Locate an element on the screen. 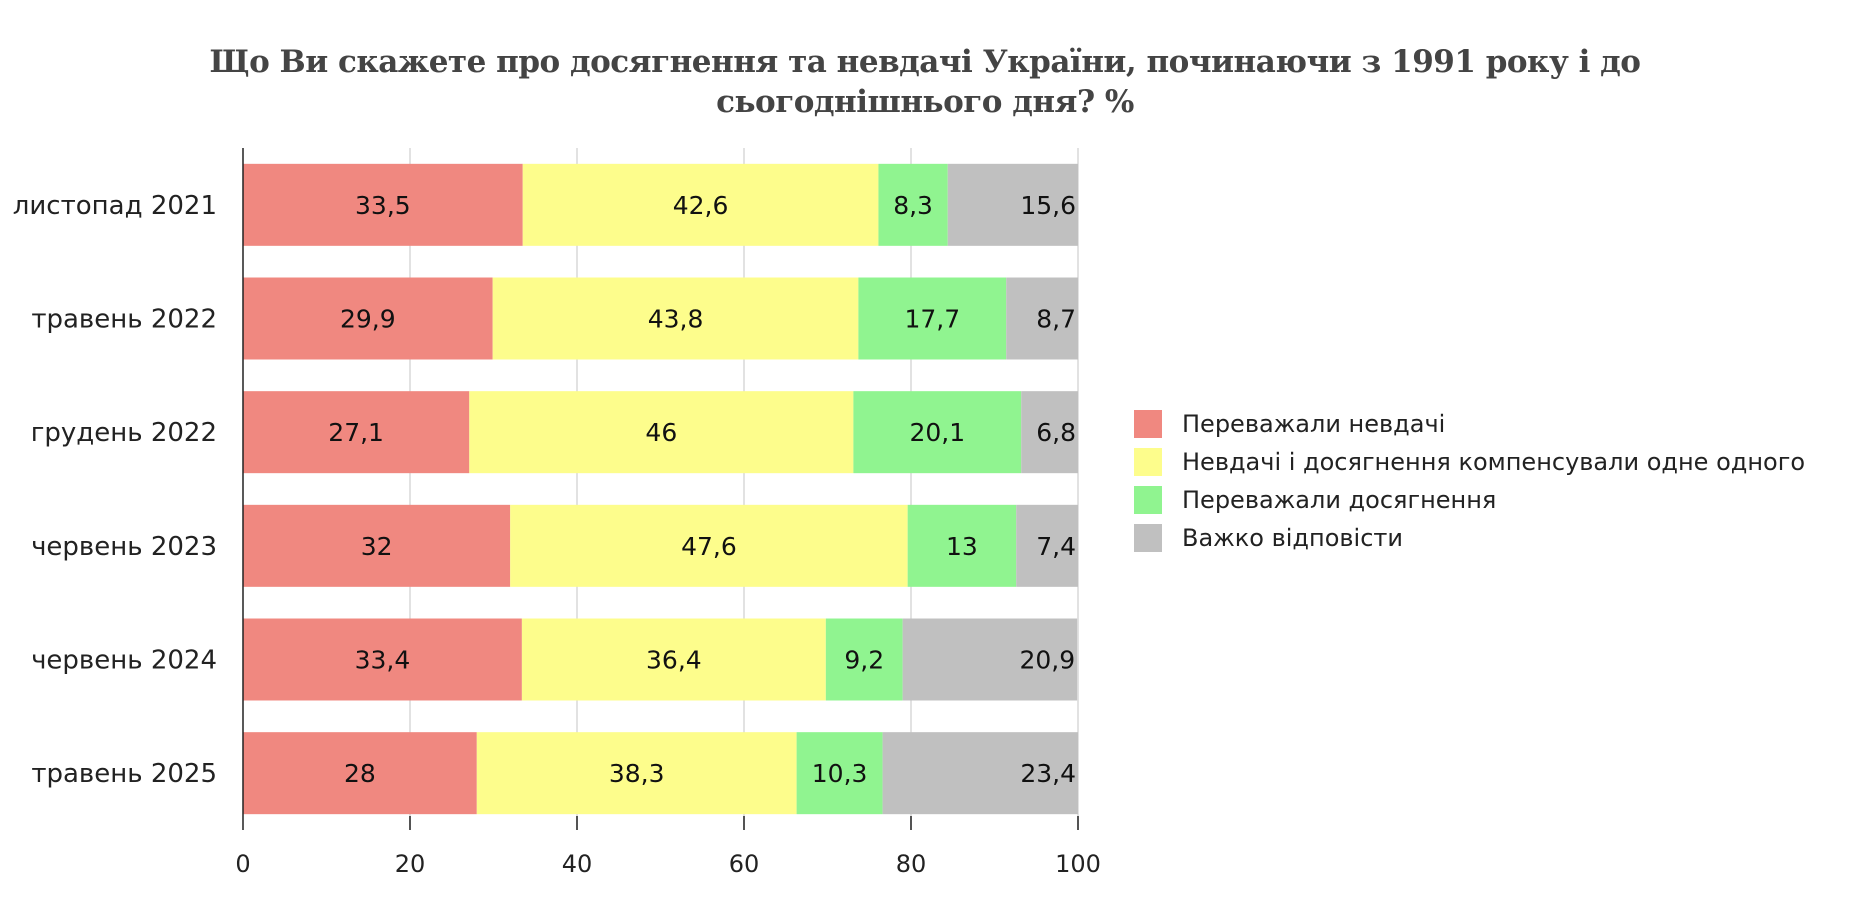 This screenshot has height=900, width=1850. category-label: грудень 2022 is located at coordinates (124, 433).